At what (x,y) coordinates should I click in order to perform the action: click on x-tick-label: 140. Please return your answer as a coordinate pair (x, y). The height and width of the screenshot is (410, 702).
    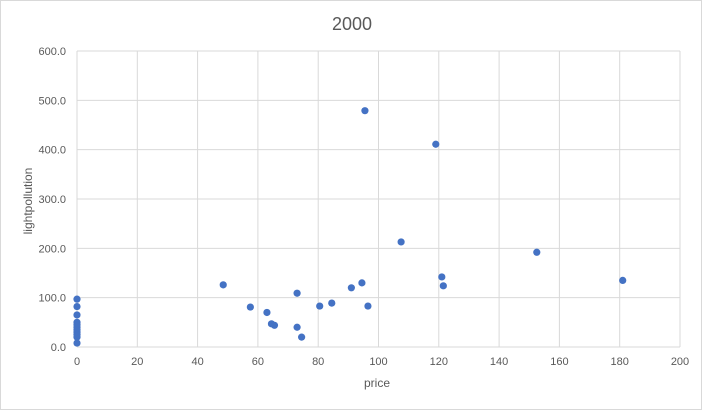
    Looking at the image, I should click on (499, 362).